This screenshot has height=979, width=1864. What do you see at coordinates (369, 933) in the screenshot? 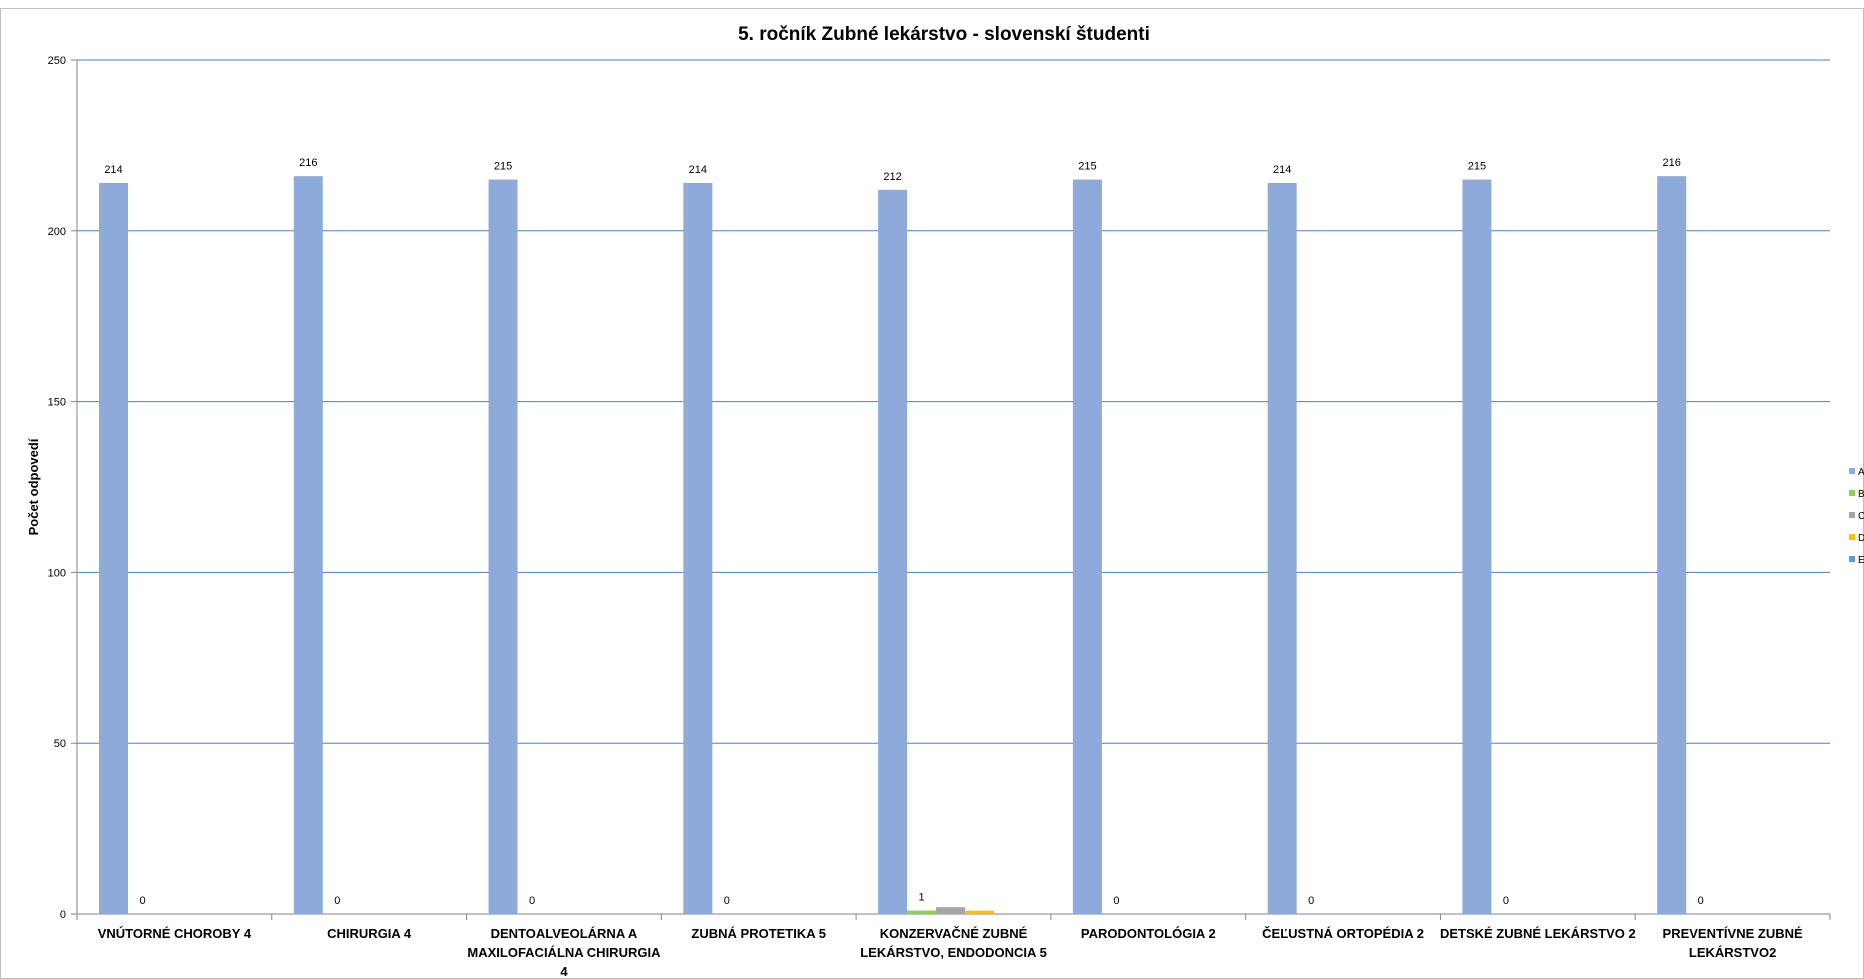
I see `x-category-label: CHIRURGIA 4` at bounding box center [369, 933].